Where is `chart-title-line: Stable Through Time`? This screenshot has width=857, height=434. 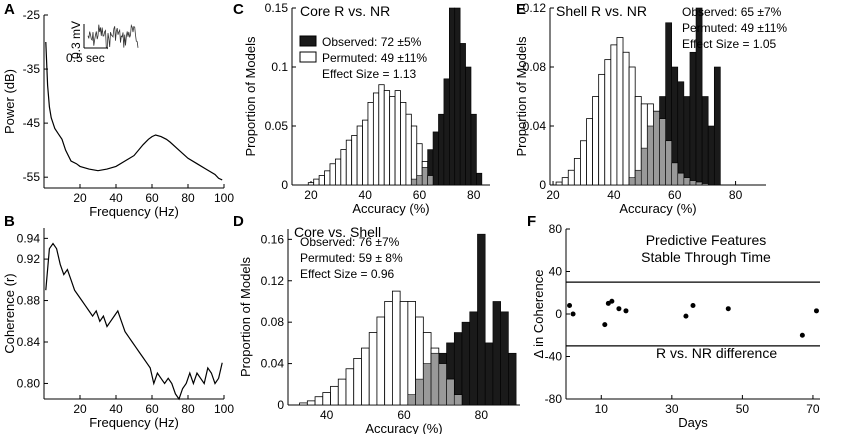 chart-title-line: Stable Through Time is located at coordinates (706, 257).